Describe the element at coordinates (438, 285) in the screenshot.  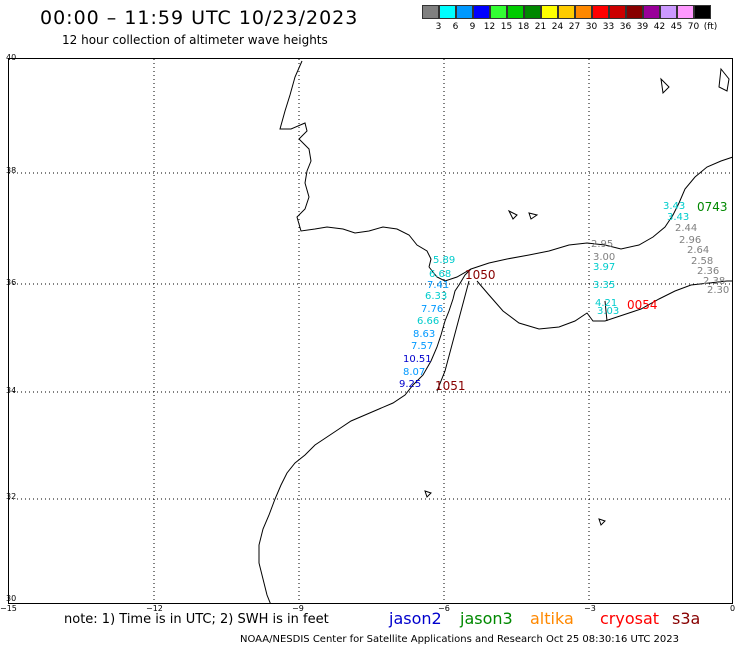
I see `swh-label: 7.41` at that location.